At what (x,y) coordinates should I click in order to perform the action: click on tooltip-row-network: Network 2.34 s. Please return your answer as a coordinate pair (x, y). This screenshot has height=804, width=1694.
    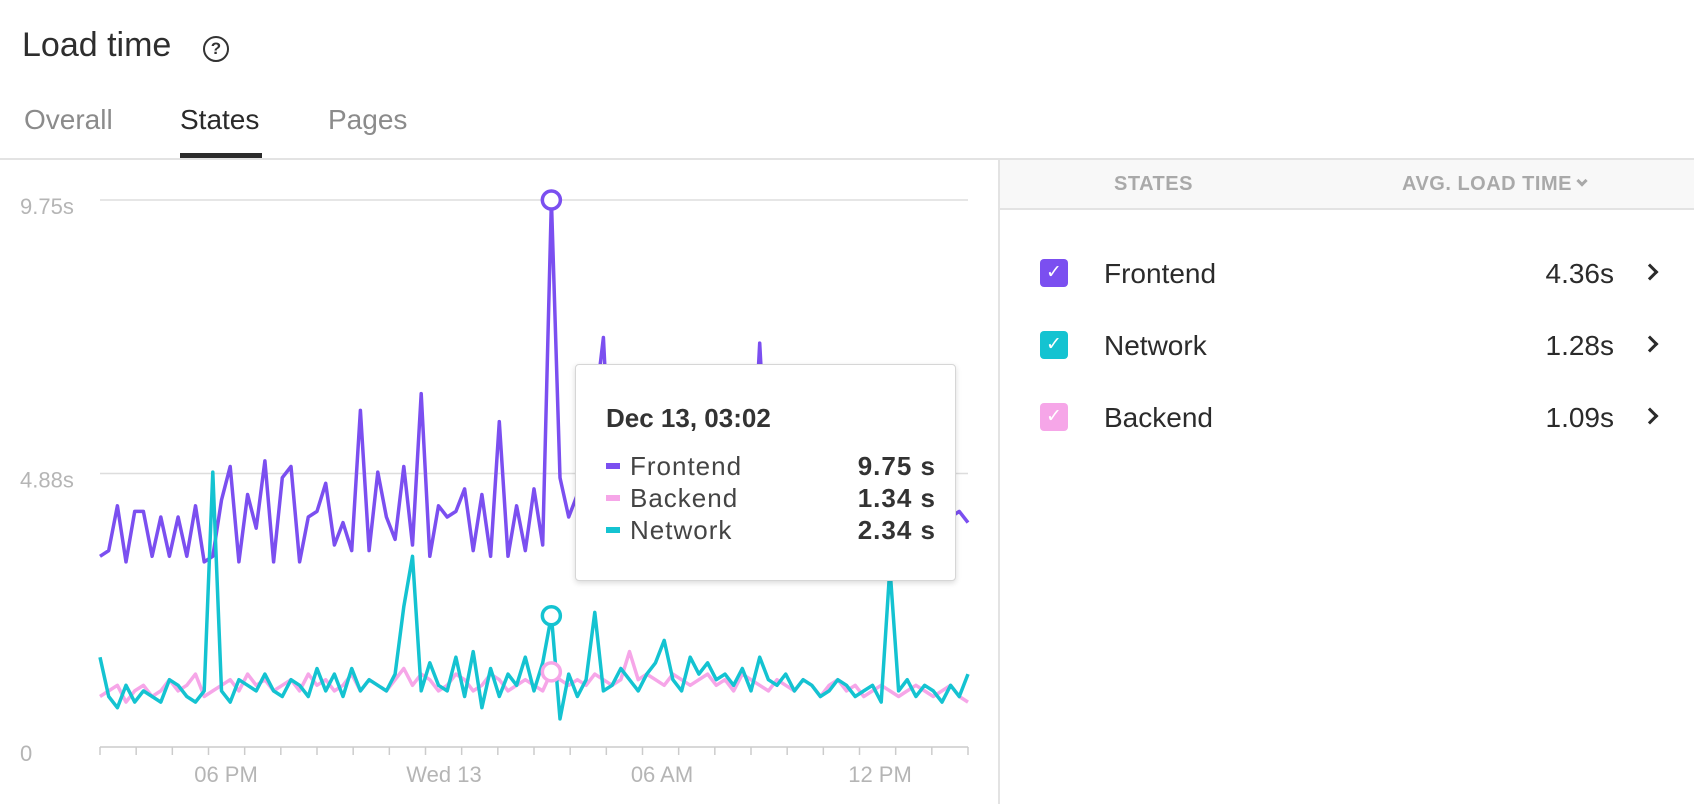
    Looking at the image, I should click on (771, 530).